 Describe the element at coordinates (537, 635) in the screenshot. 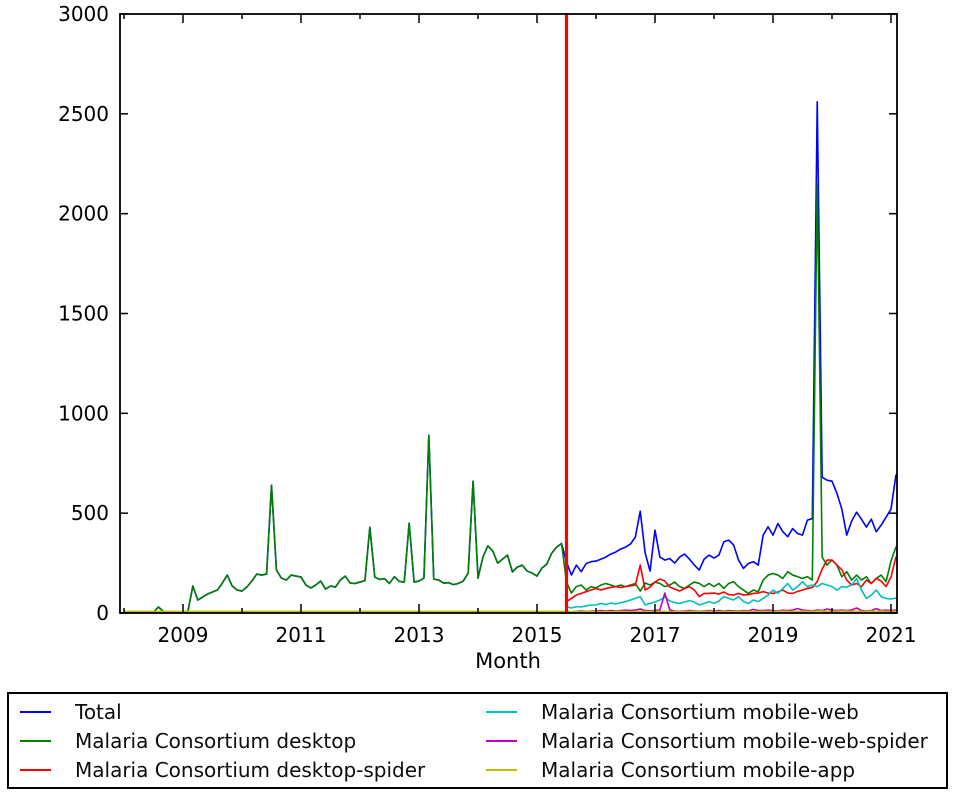

I see `x-tick-label: 2015` at that location.